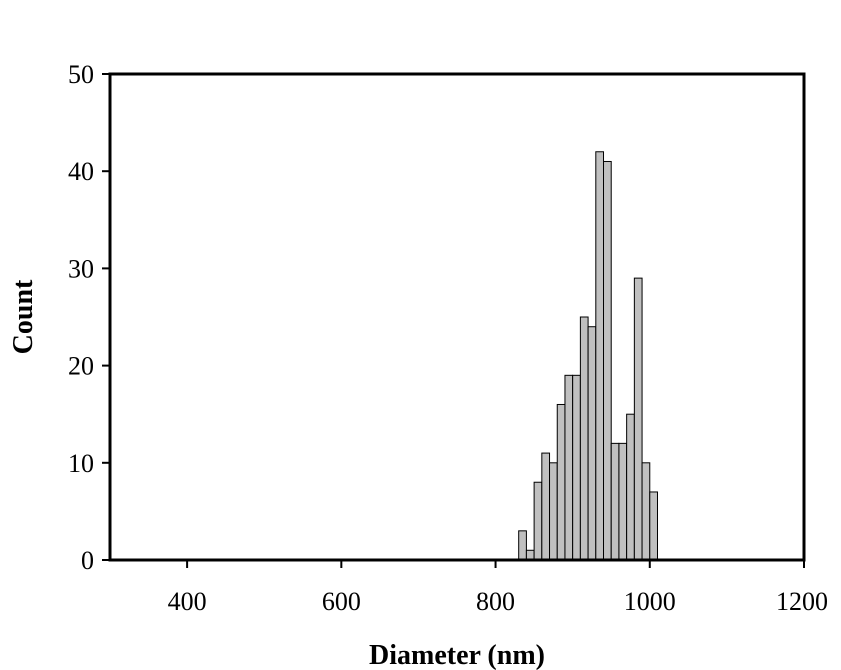 The image size is (841, 670). What do you see at coordinates (81, 268) in the screenshot?
I see `y-tick-label: 30` at bounding box center [81, 268].